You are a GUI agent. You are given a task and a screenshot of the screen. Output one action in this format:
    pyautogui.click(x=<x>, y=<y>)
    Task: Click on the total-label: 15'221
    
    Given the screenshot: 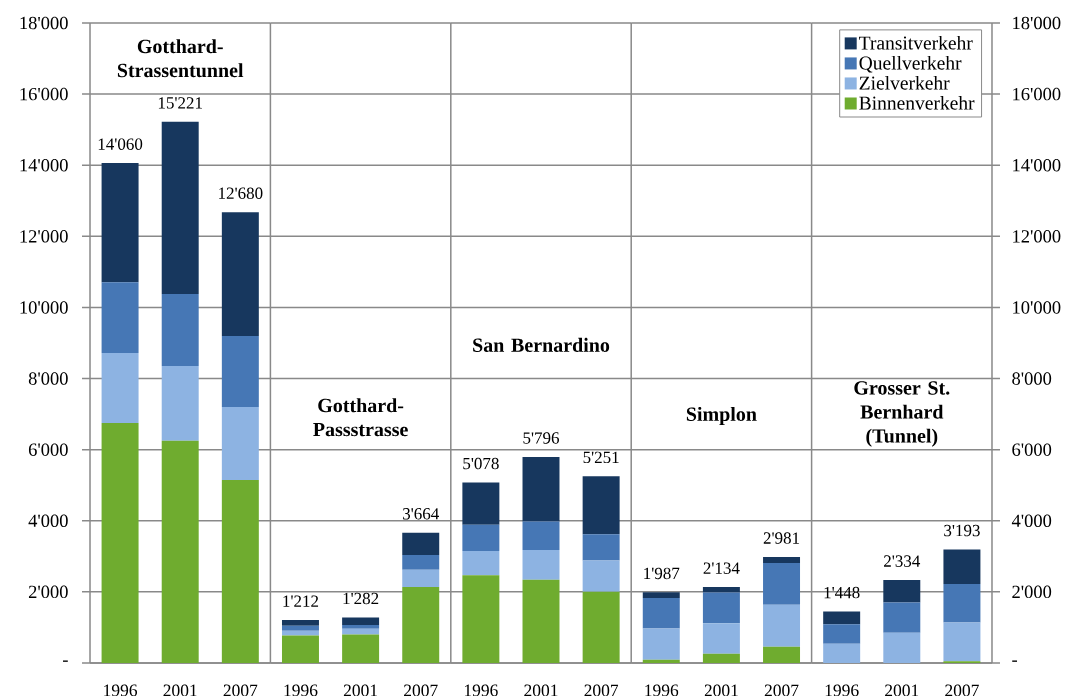 What is the action you would take?
    pyautogui.click(x=180, y=103)
    